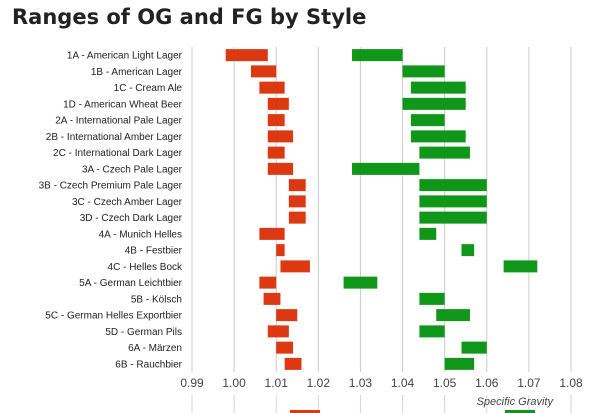  I want to click on x-tick-label: 1.08, so click(571, 383).